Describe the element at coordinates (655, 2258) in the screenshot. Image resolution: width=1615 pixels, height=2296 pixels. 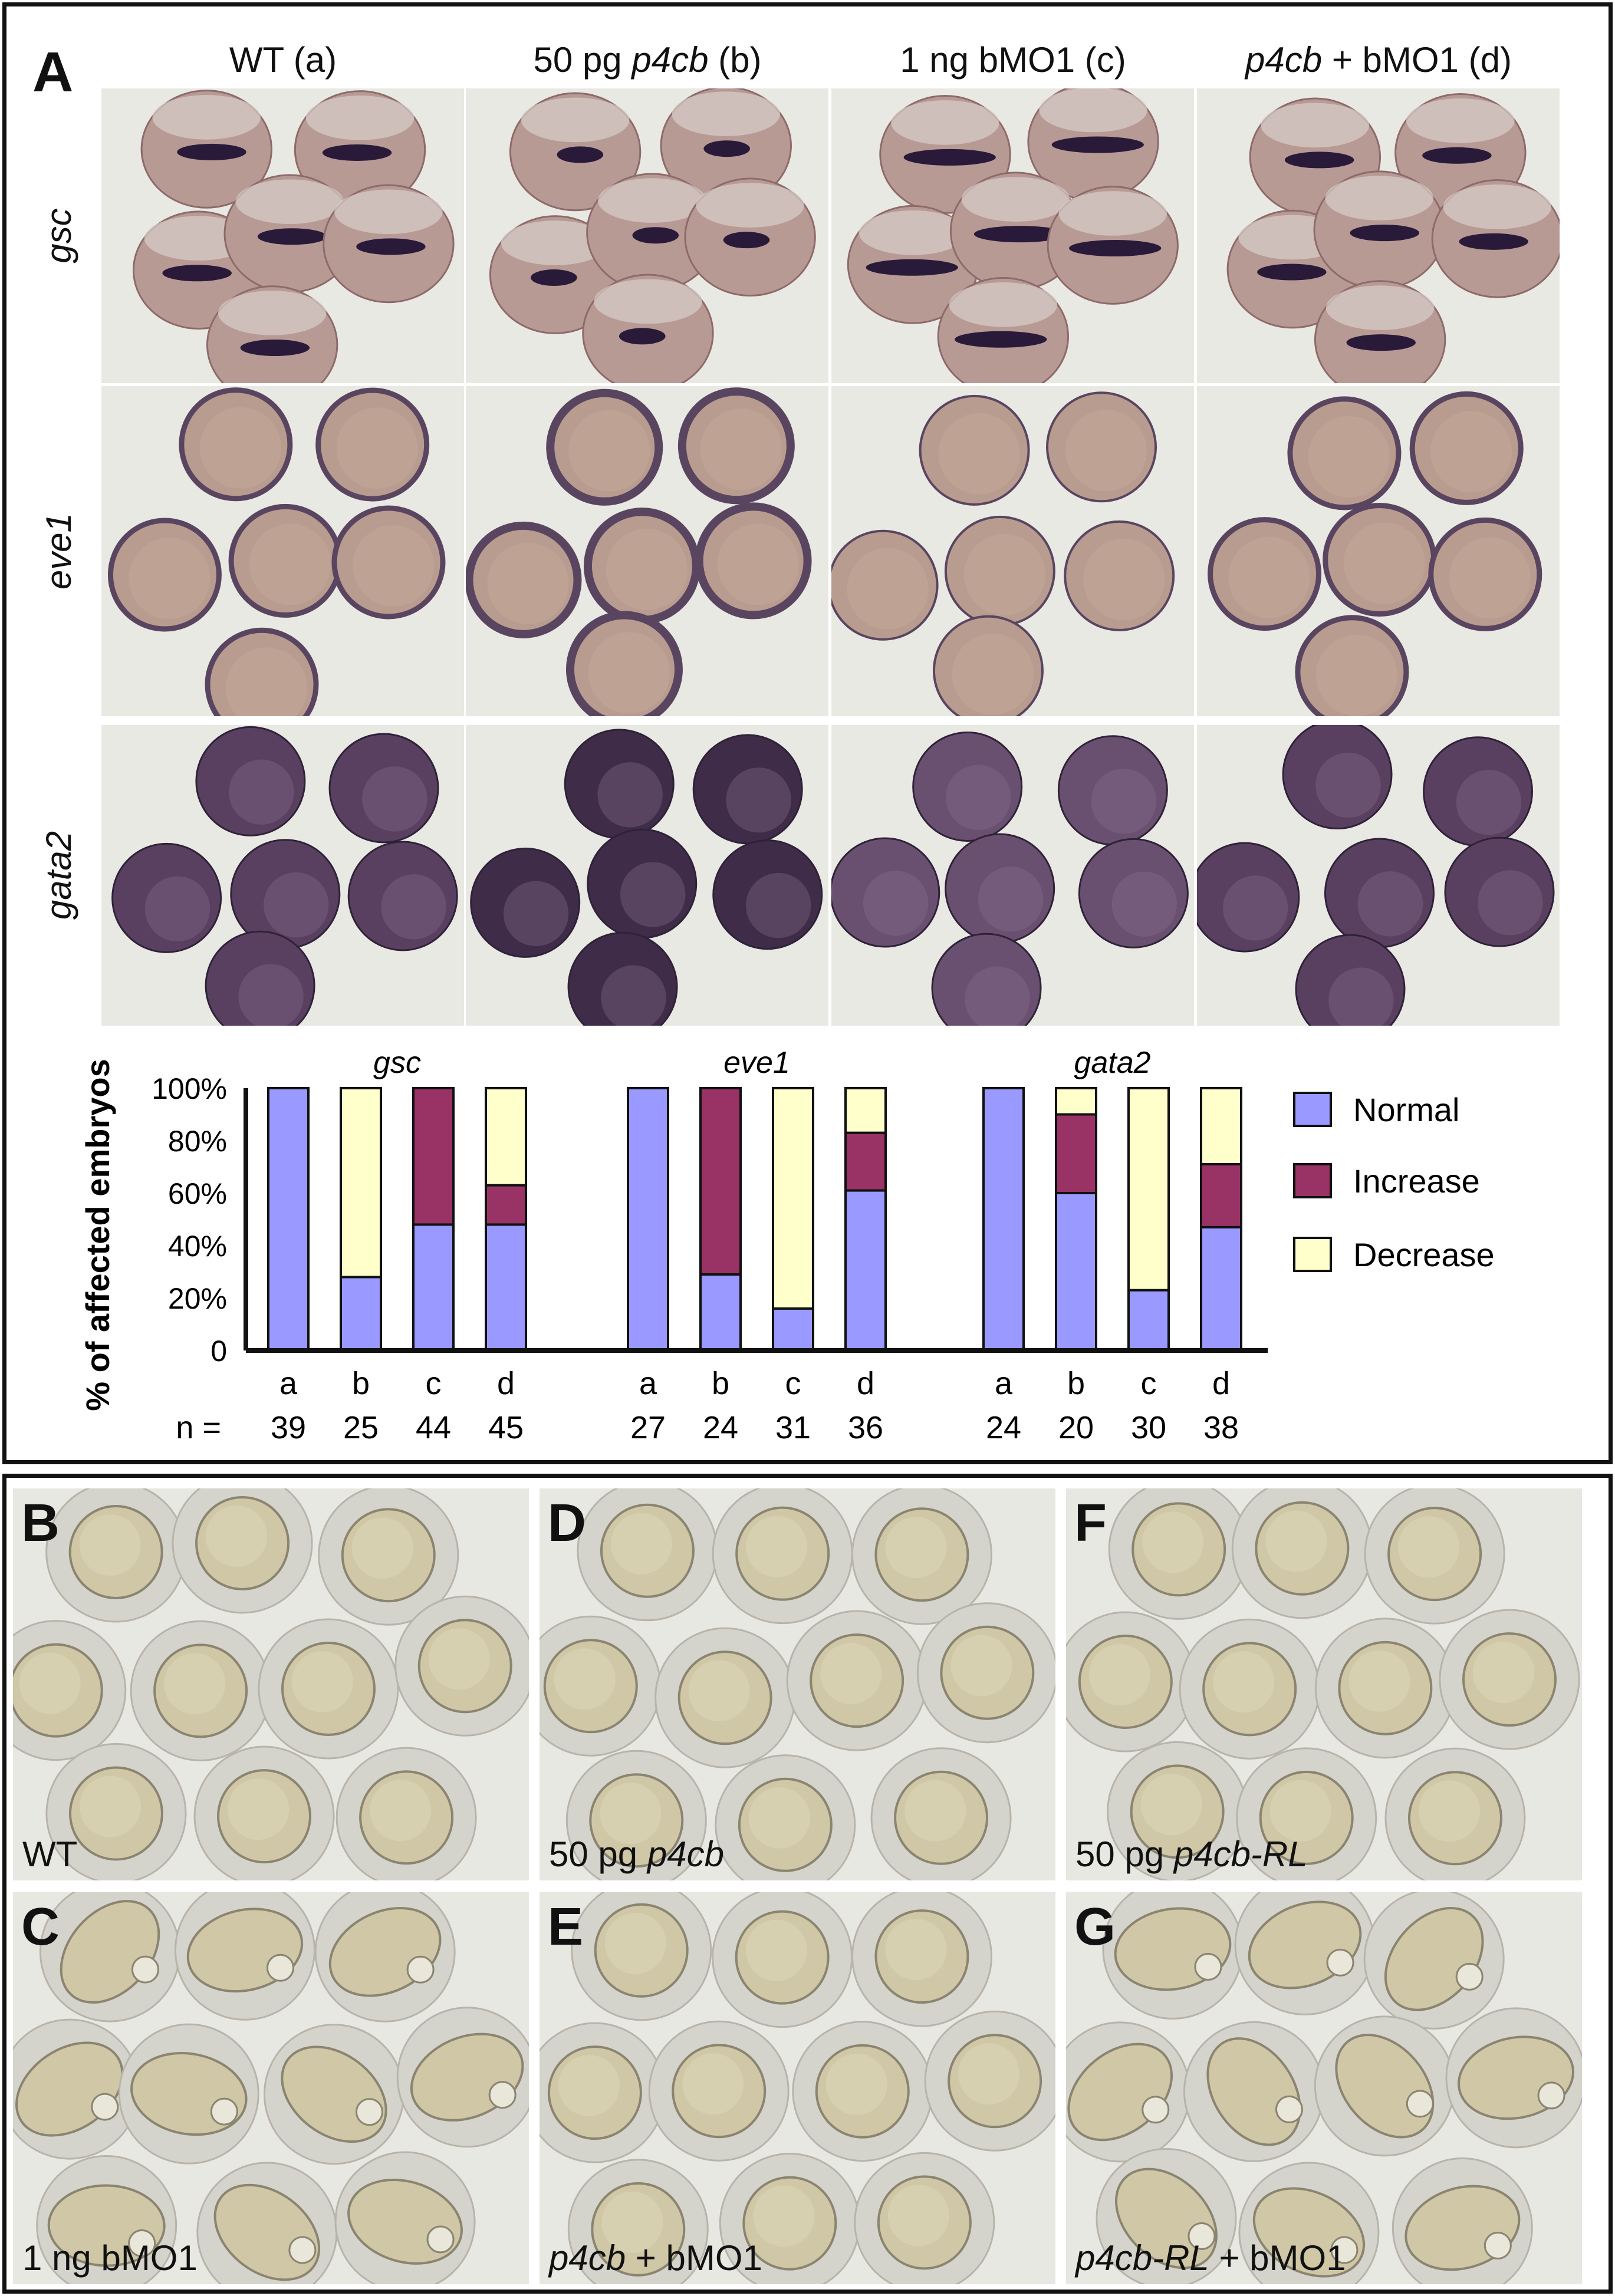
I see `panel-caption: p4cb + bMO1` at that location.